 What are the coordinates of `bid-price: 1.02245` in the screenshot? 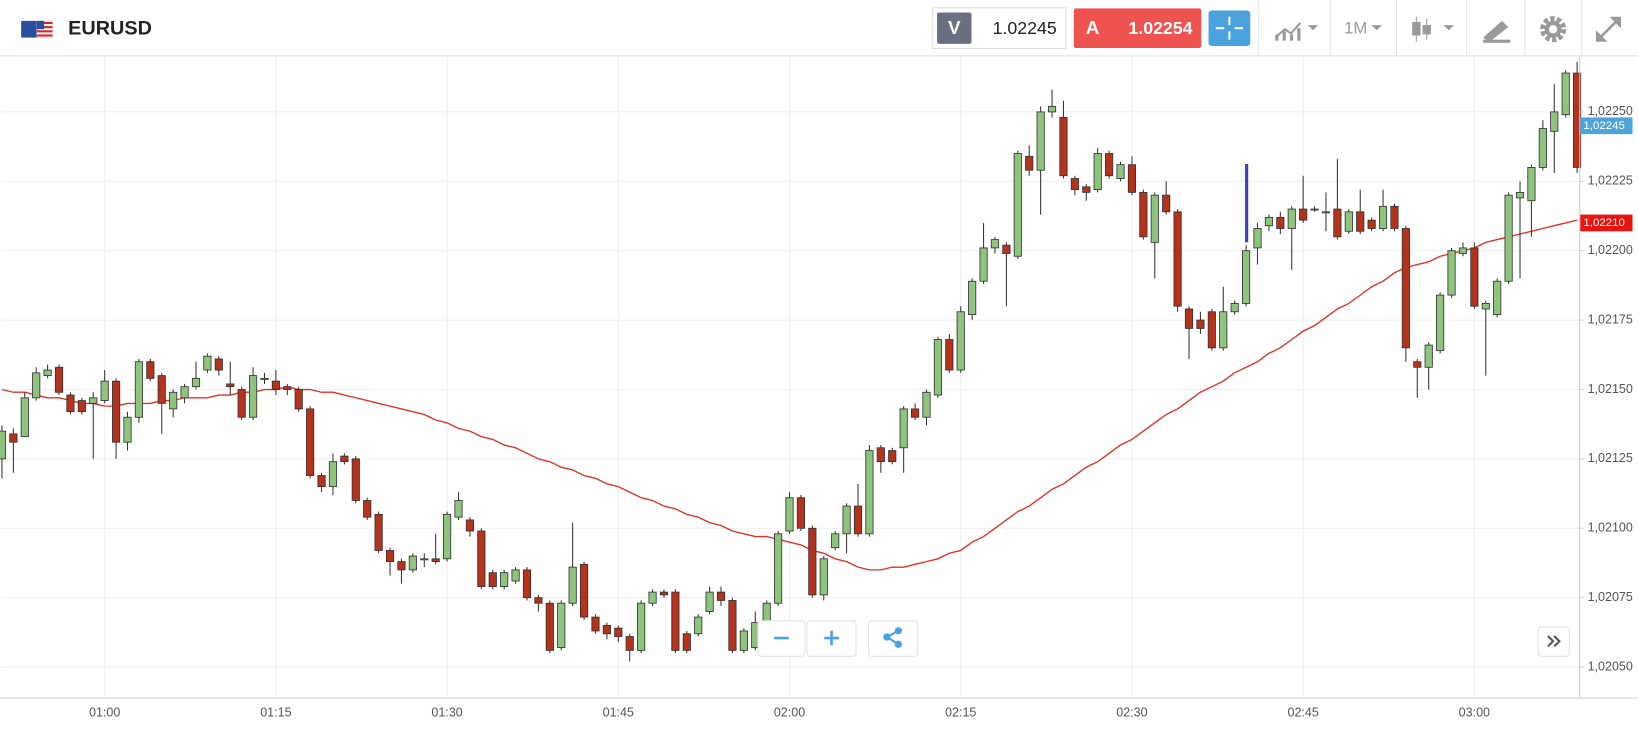 It's located at (1025, 28).